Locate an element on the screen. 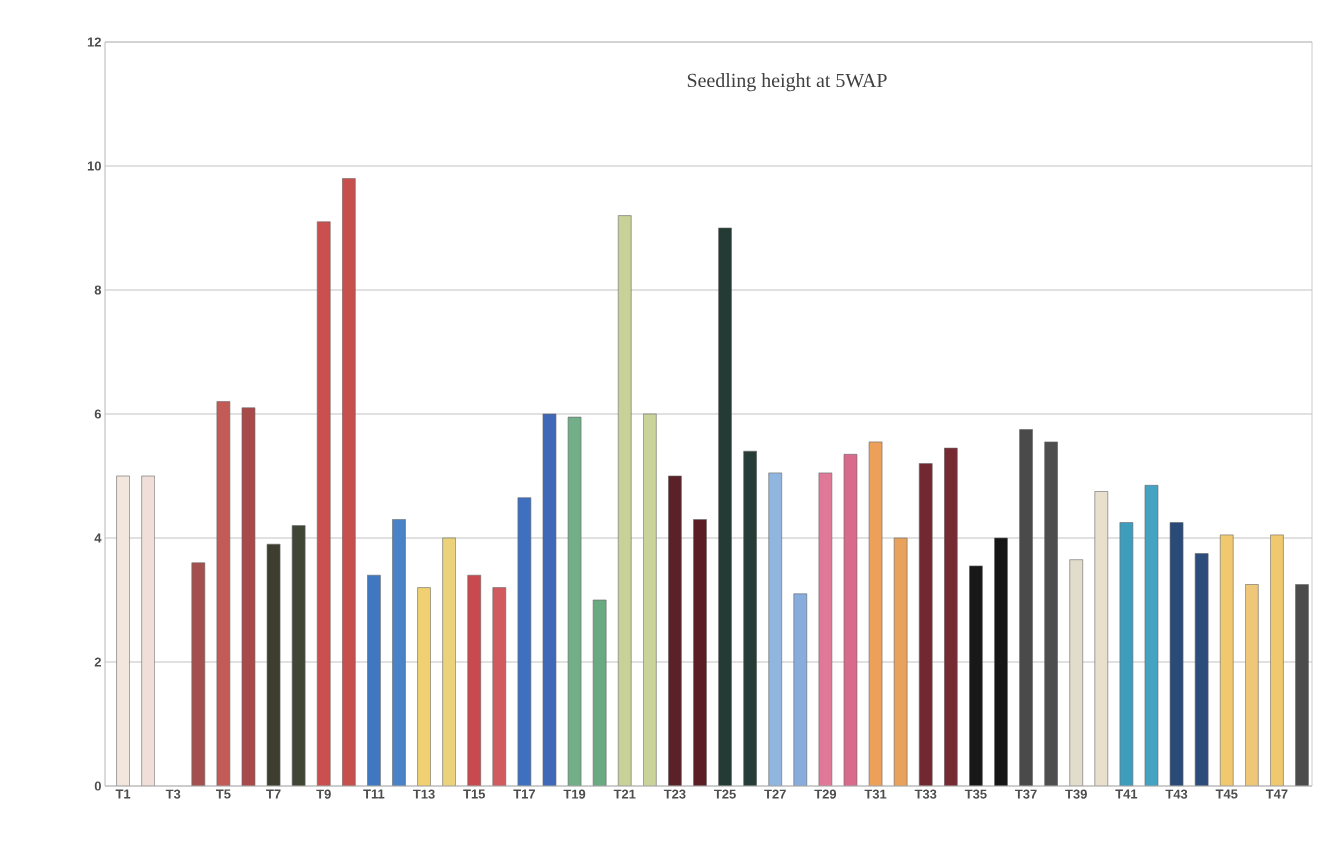 This screenshot has height=842, width=1332. x-tick-label: T13 is located at coordinates (424, 794).